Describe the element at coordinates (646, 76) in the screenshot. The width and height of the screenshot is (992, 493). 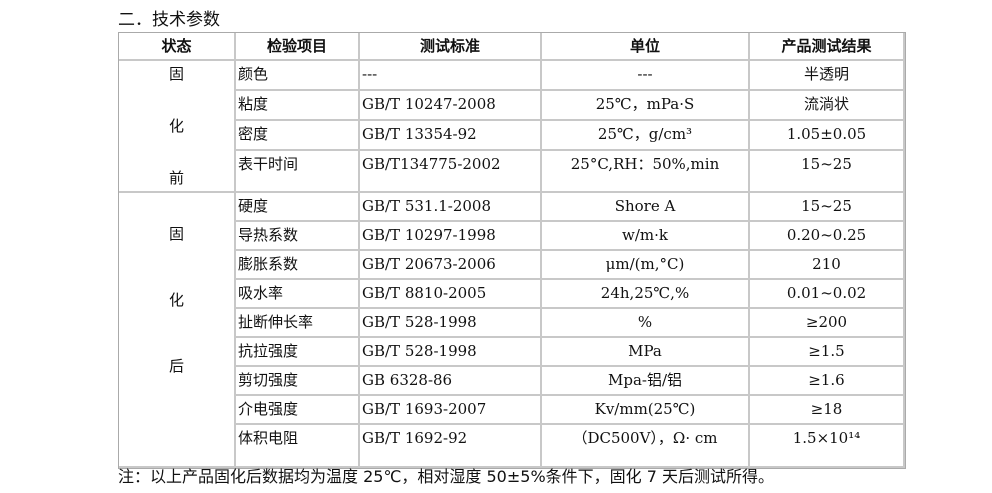
I see `unit-cell: ---` at that location.